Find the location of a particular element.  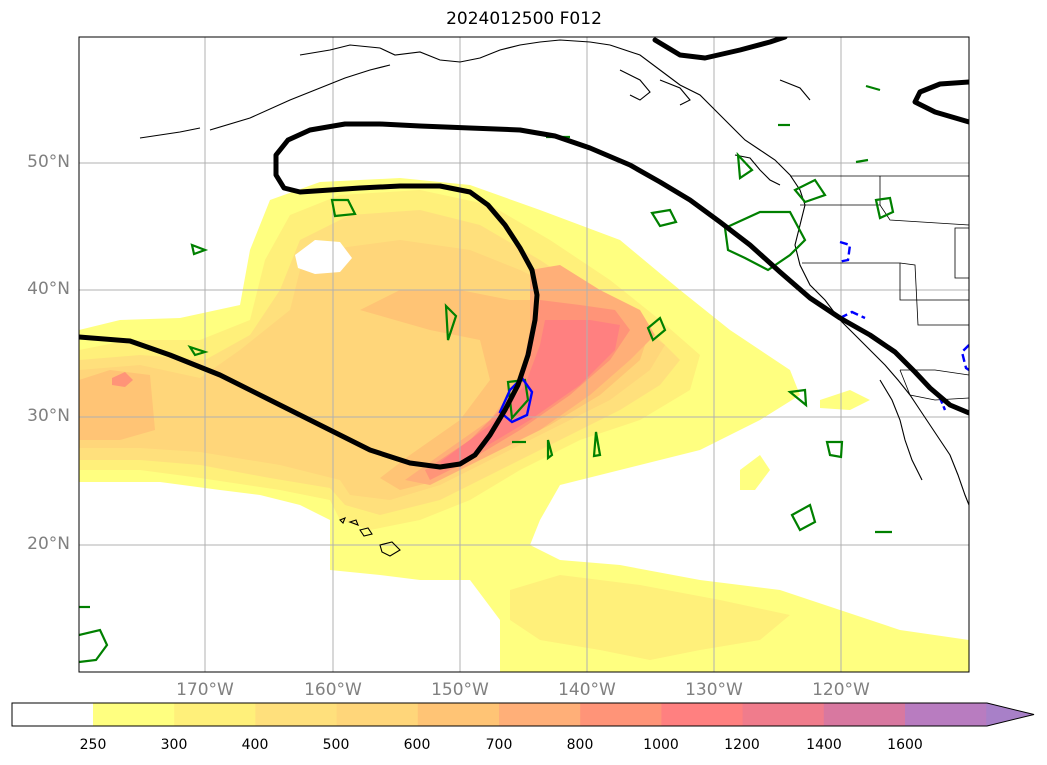

map-title: 2024012500 F012 is located at coordinates (524, 19).